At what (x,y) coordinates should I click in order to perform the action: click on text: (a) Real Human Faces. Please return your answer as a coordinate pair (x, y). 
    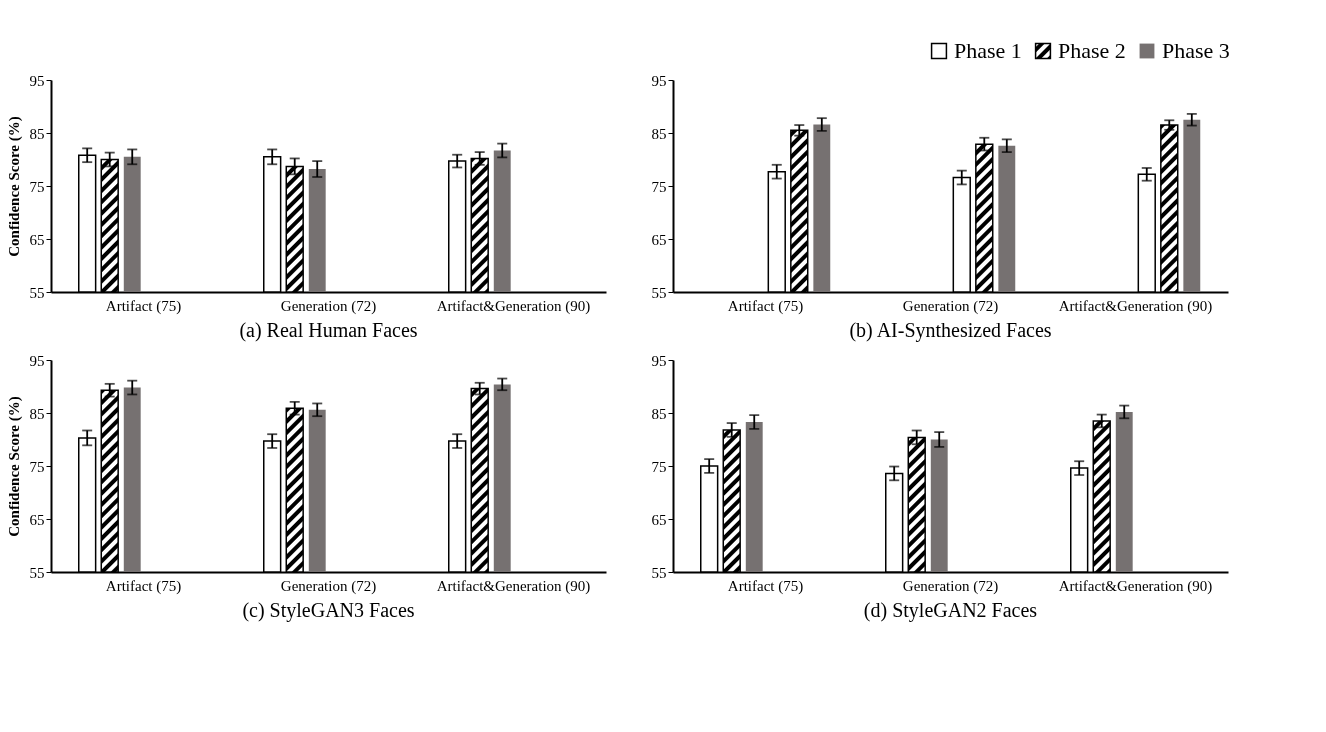
    Looking at the image, I should click on (328, 330).